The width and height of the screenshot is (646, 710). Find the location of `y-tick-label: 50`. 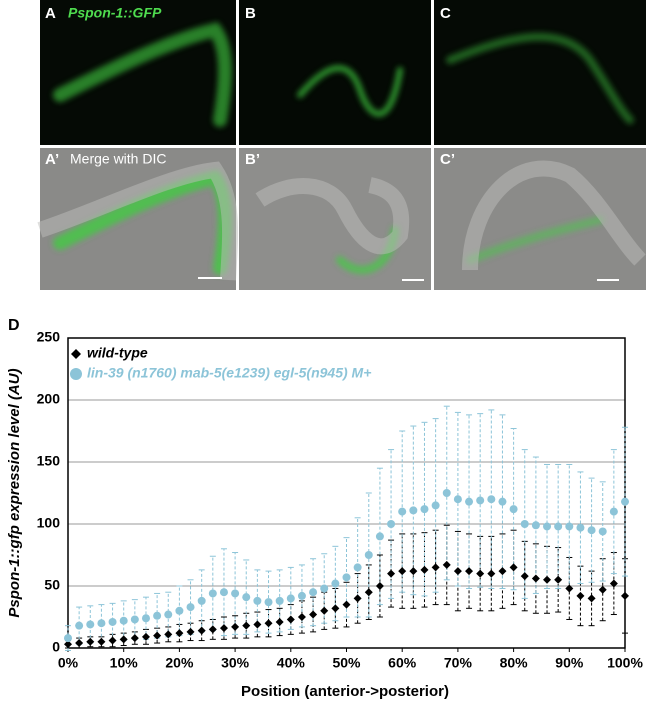

y-tick-label: 50 is located at coordinates (52, 585).